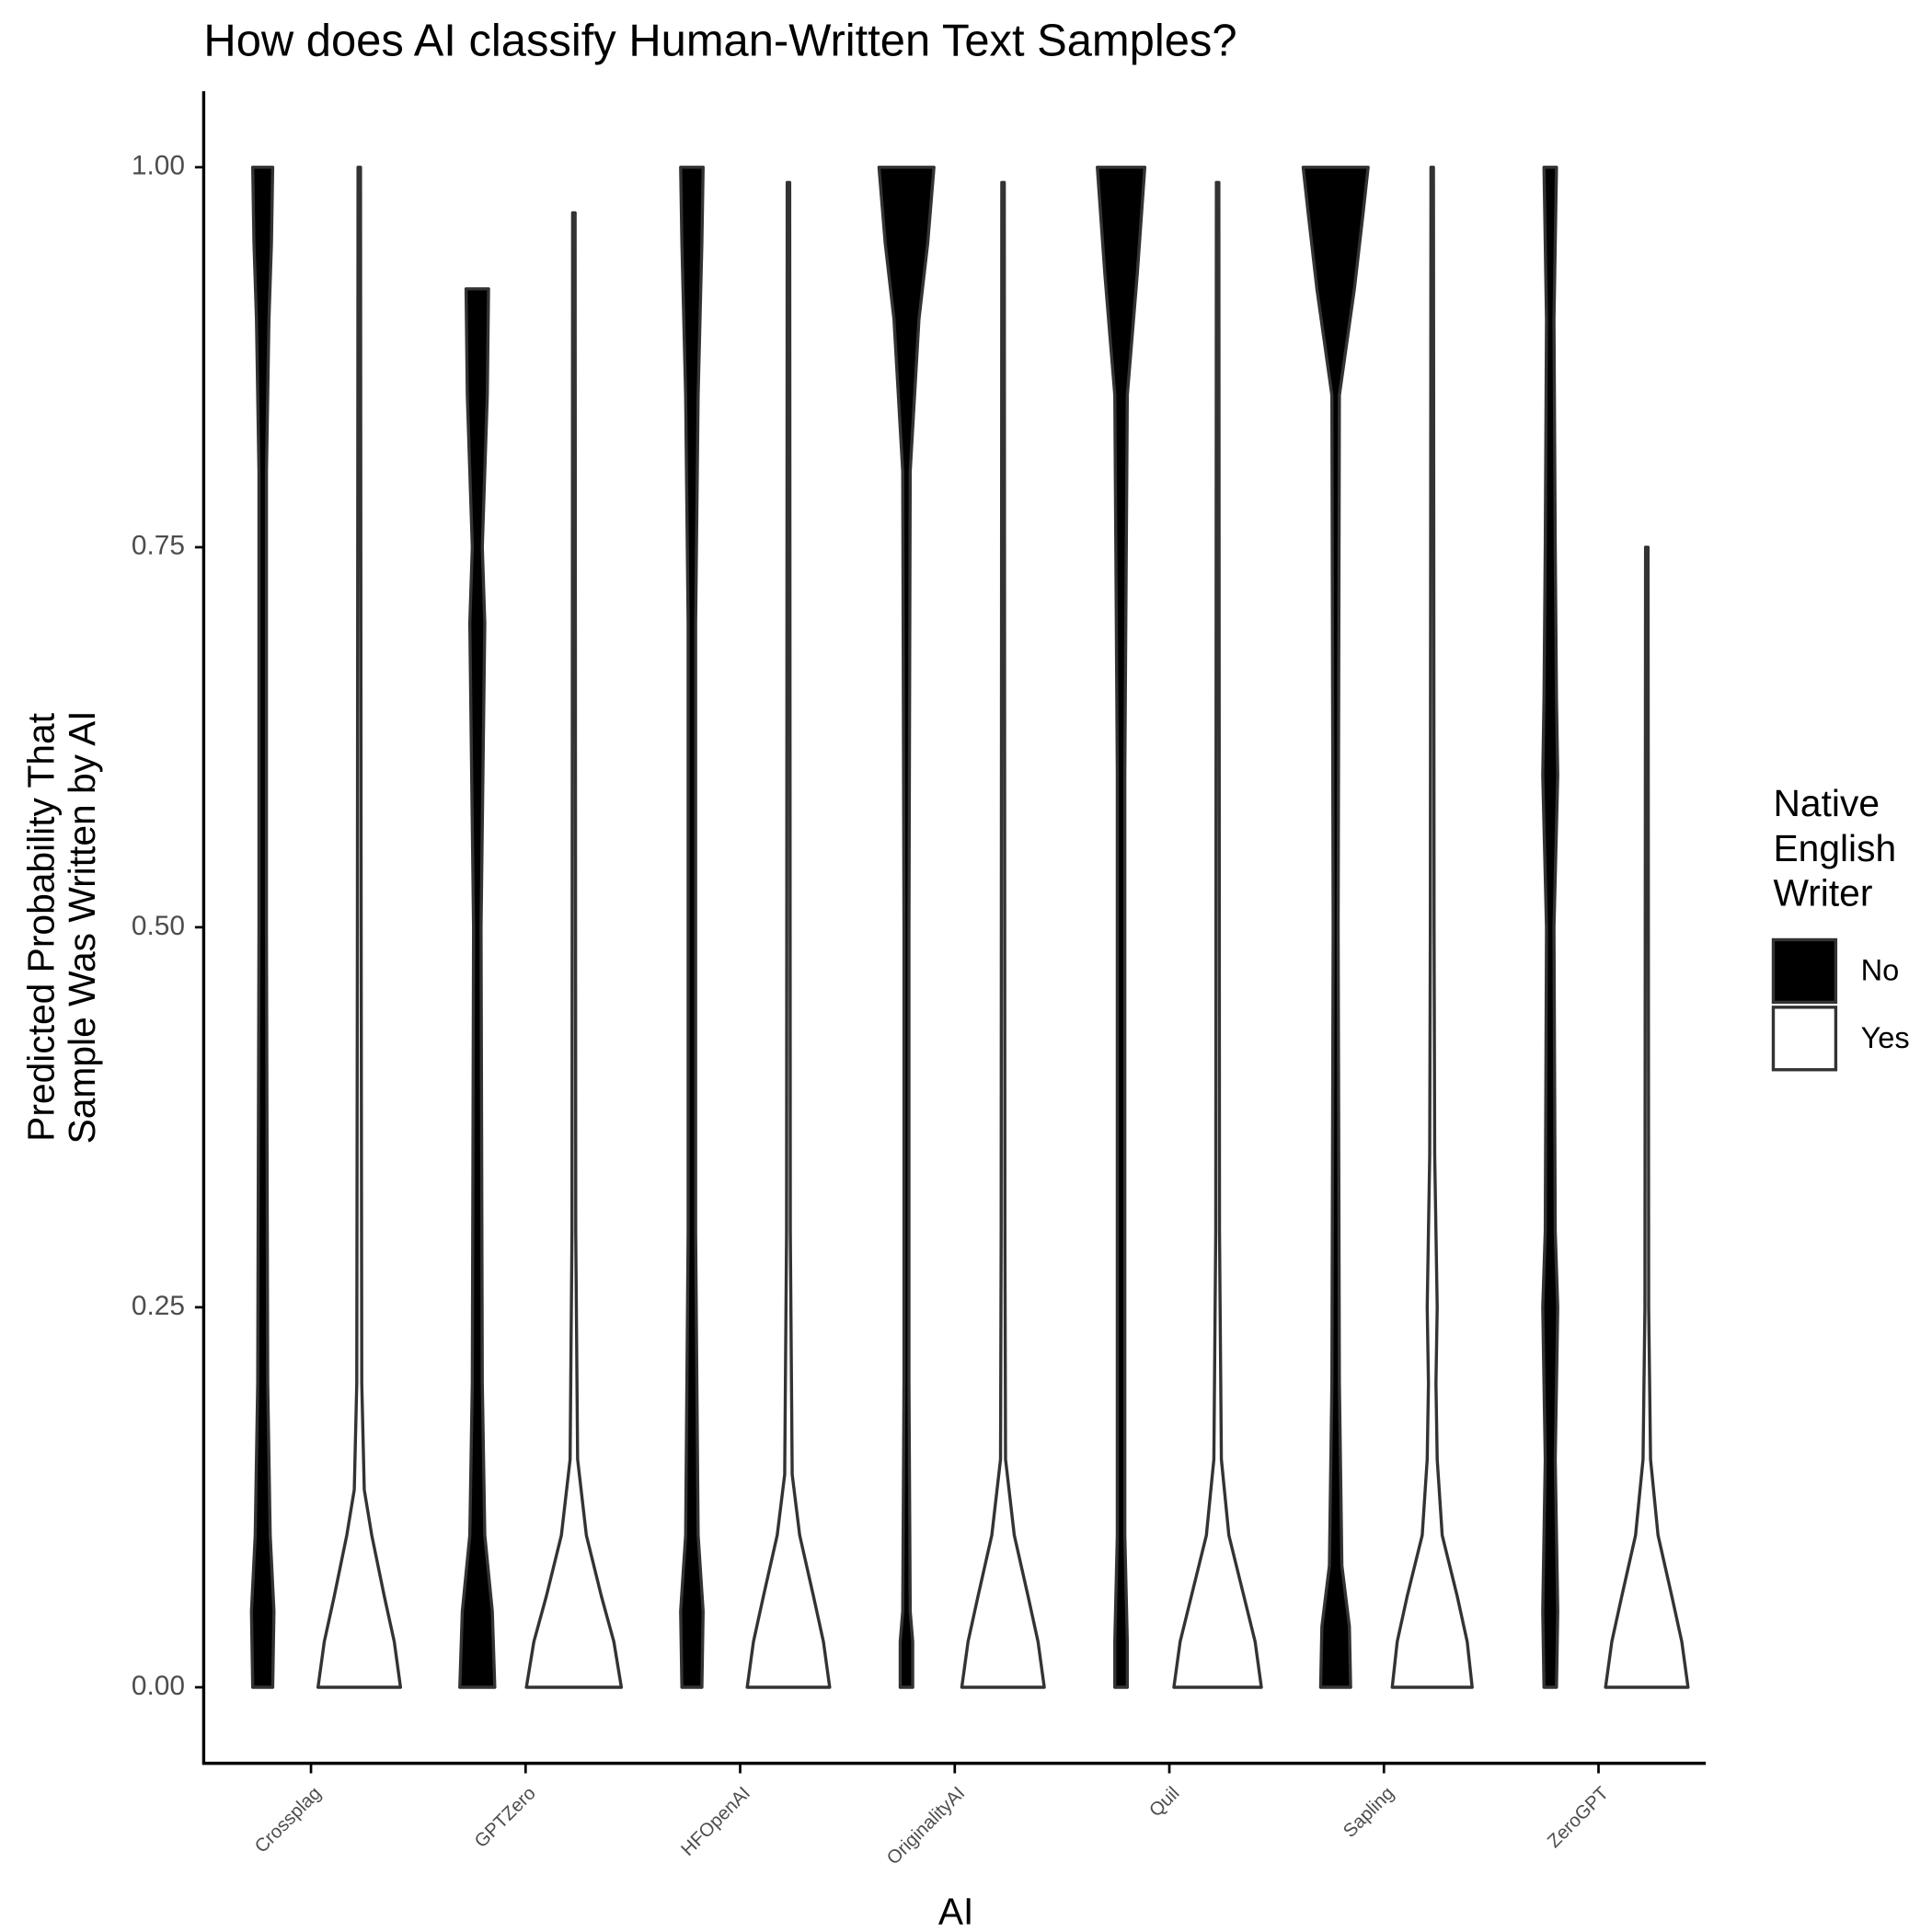 The width and height of the screenshot is (1932, 1932). What do you see at coordinates (158, 546) in the screenshot?
I see `y-tick-label: 0.75` at bounding box center [158, 546].